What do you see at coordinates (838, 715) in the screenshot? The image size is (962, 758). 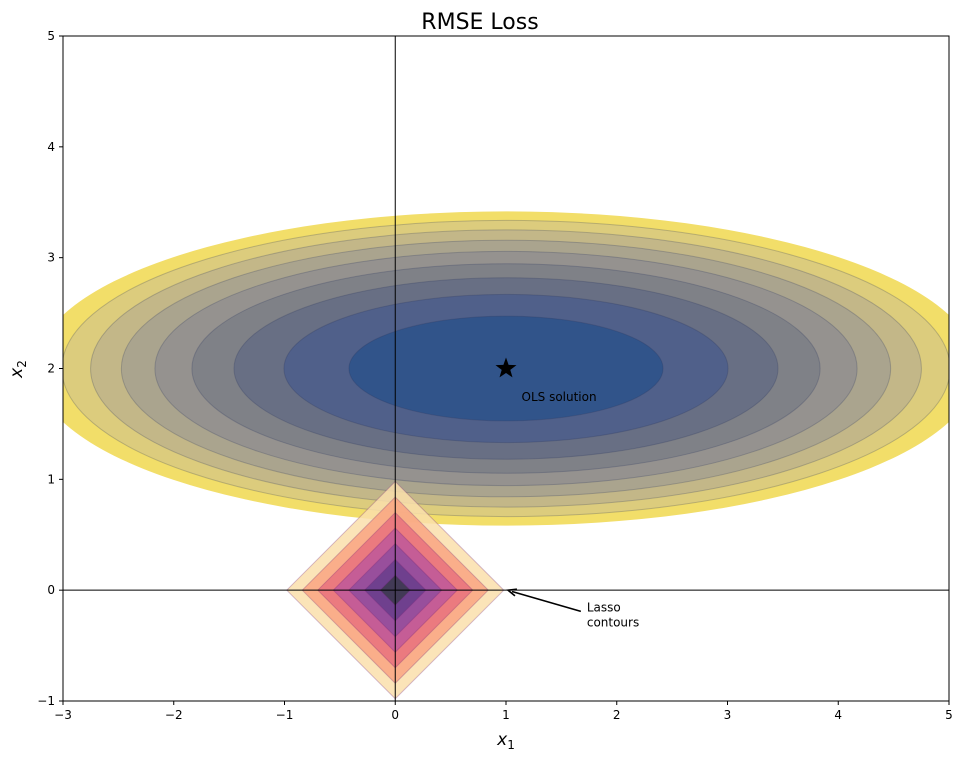 I see `x-tick-label: 4` at bounding box center [838, 715].